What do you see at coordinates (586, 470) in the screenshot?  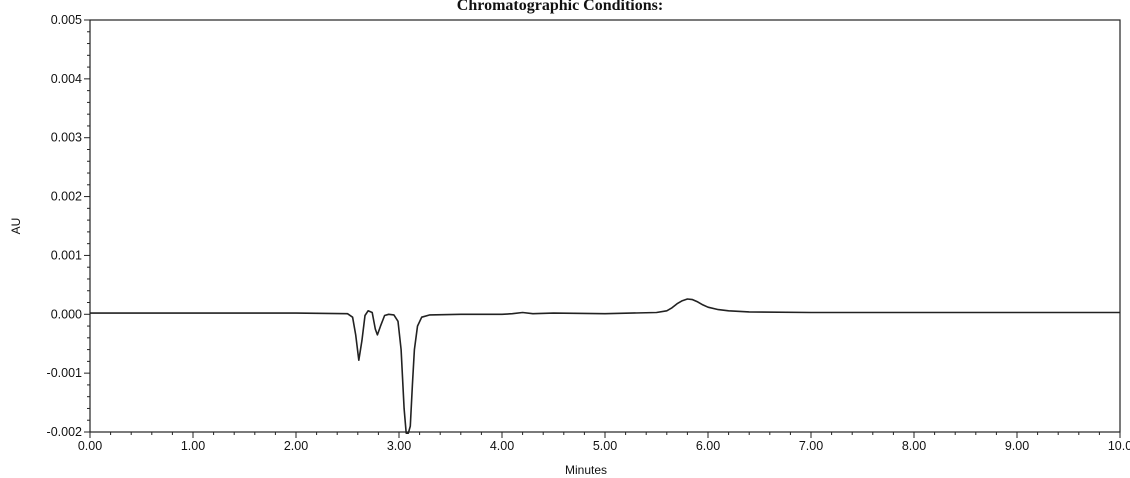 I see `x-axis-title: Minutes` at bounding box center [586, 470].